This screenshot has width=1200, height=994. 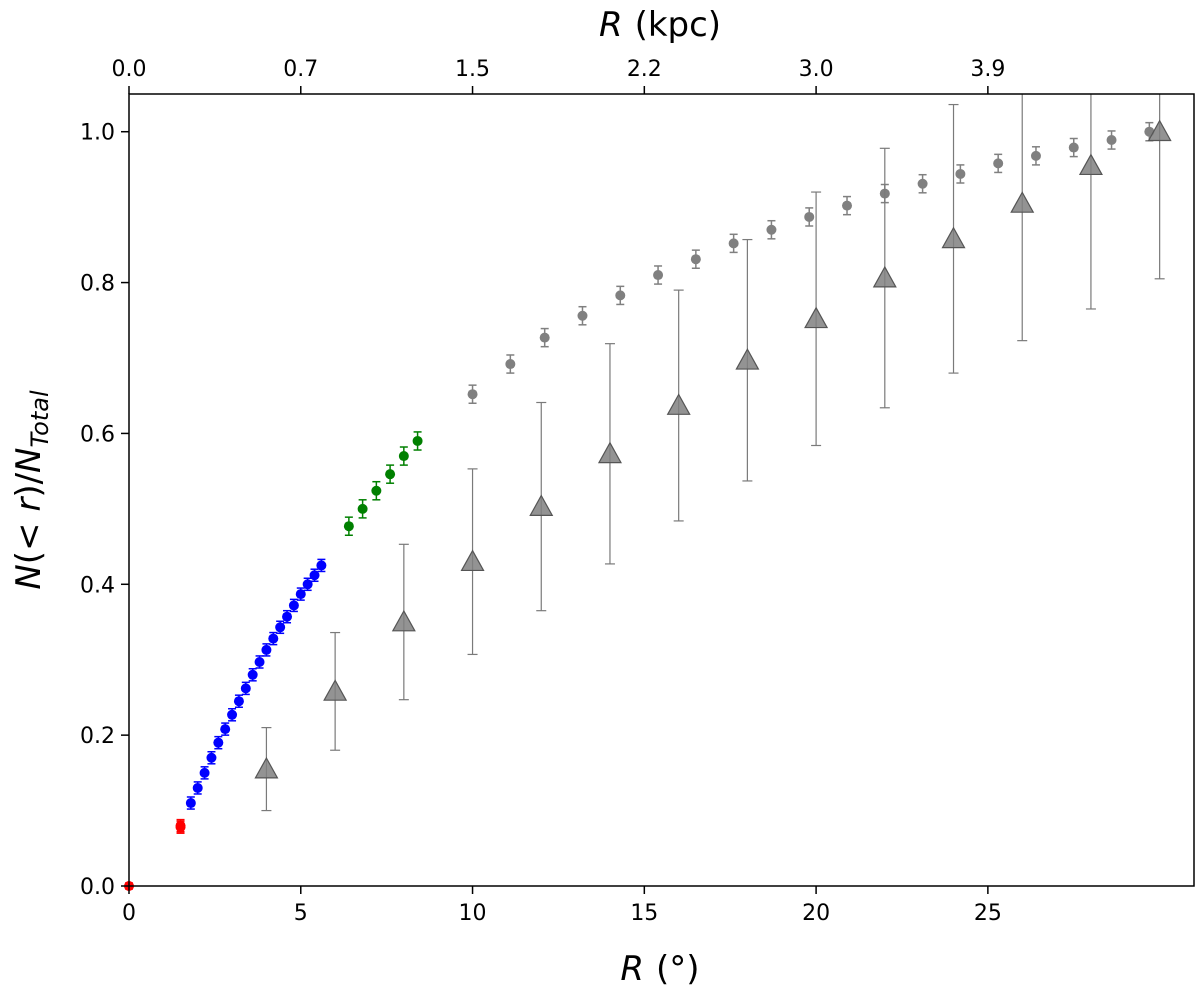 I want to click on y-tick-label: 1.0, so click(x=97, y=133).